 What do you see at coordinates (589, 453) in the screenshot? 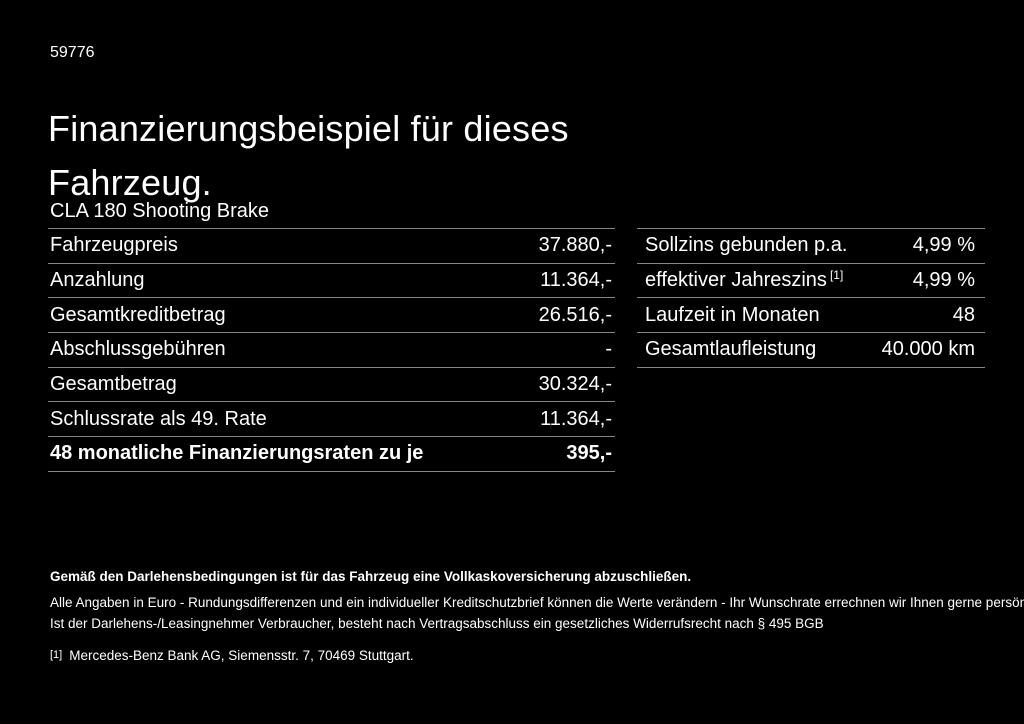
I see `row-value: 395,-` at bounding box center [589, 453].